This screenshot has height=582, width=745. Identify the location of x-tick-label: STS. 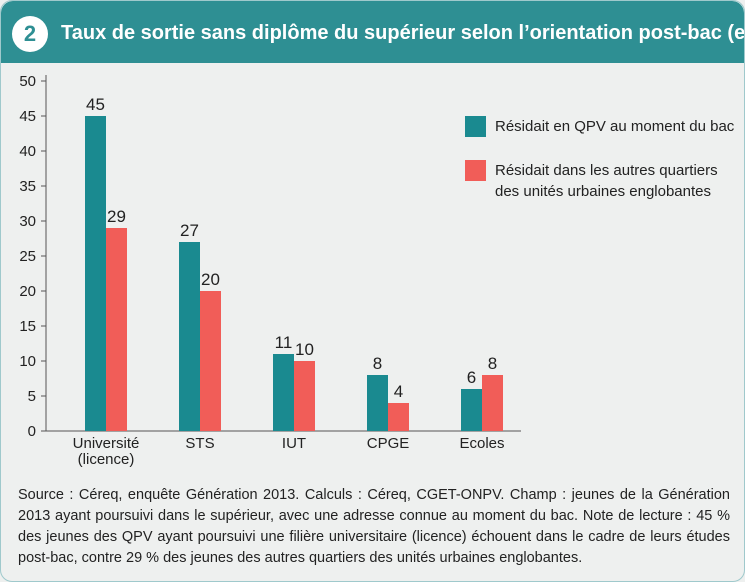
(199, 443).